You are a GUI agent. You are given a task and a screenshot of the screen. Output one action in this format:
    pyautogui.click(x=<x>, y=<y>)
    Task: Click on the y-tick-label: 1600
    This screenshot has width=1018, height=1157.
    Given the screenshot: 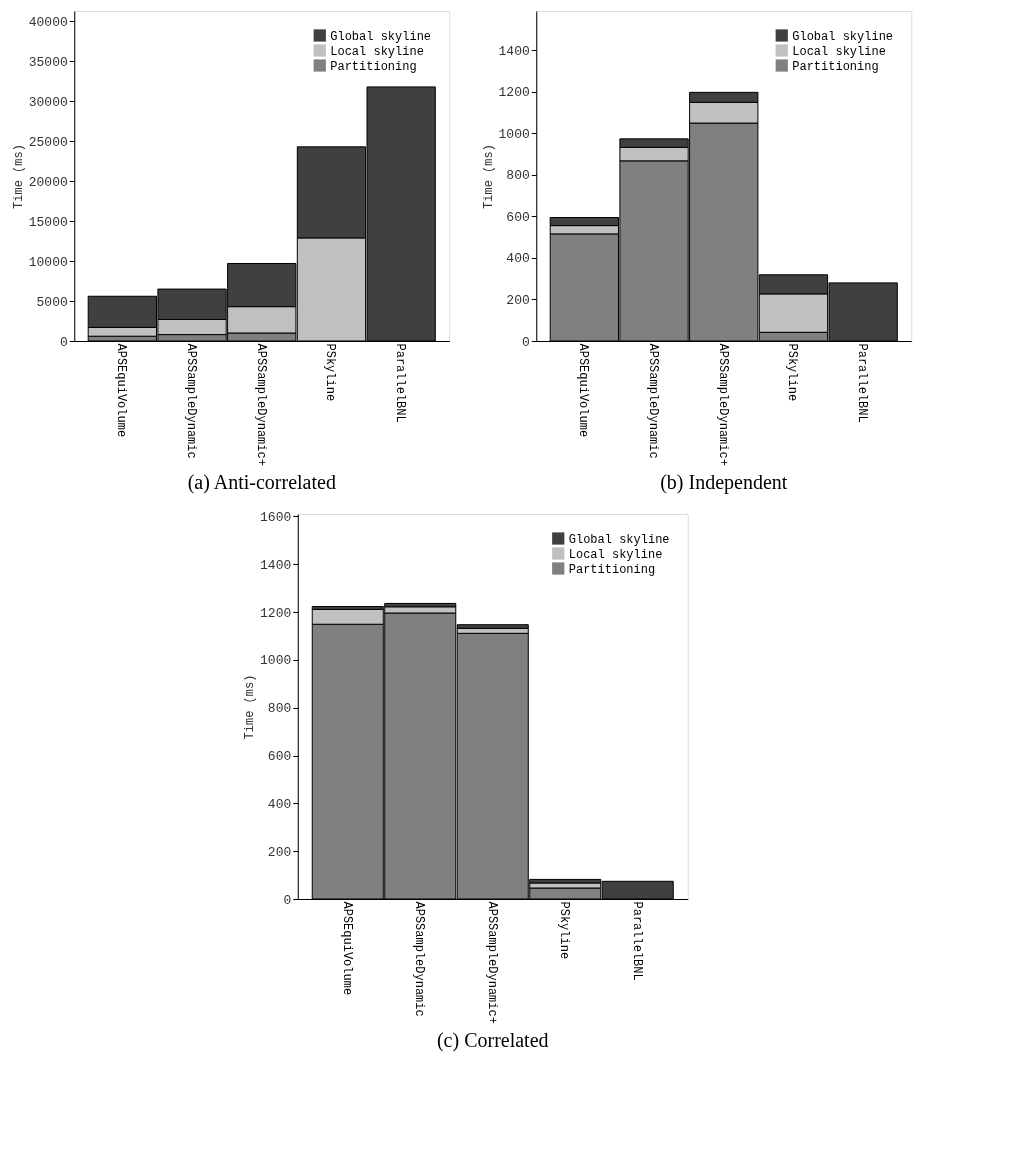 What is the action you would take?
    pyautogui.click(x=276, y=517)
    